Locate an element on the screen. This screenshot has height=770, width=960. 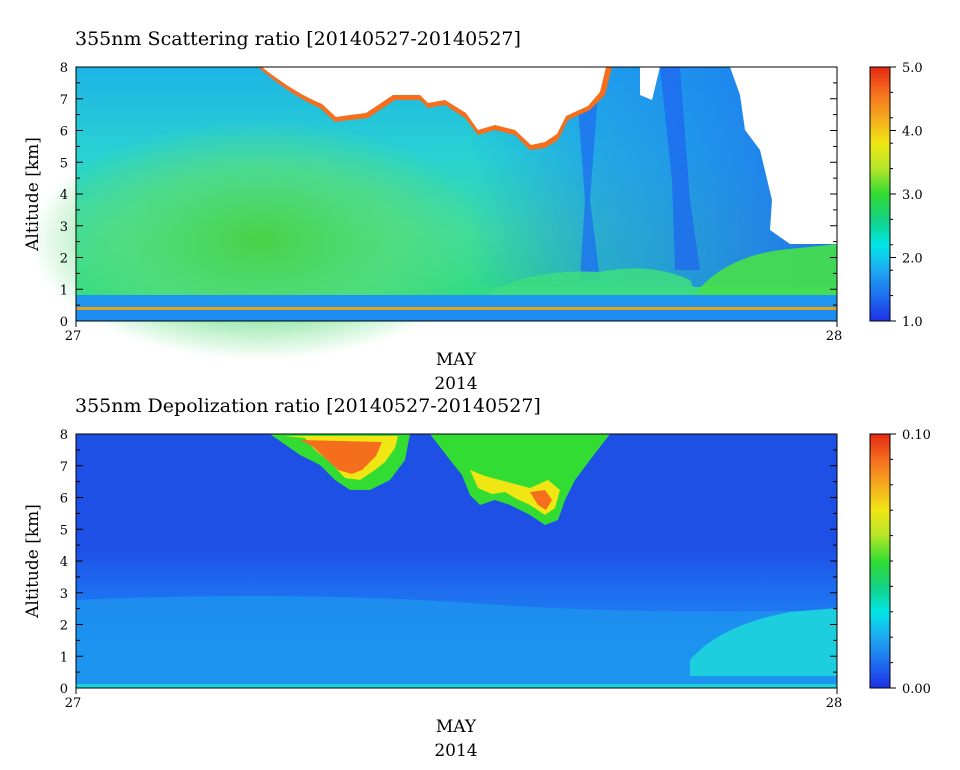
scattering-green-core is located at coordinates (260, 240).